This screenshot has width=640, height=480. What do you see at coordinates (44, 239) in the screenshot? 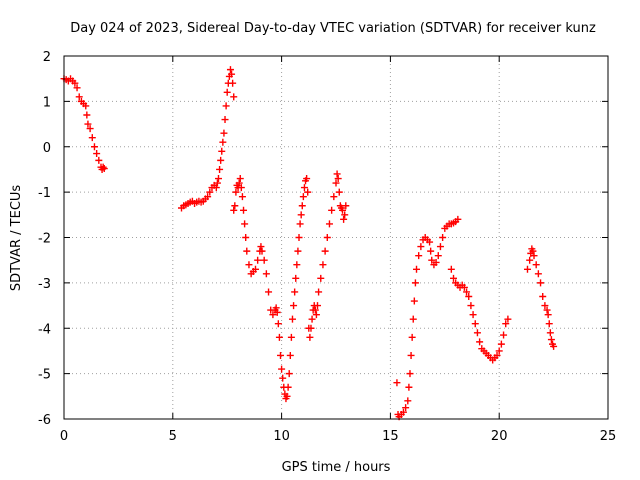
I see `y-tick-label: -2` at bounding box center [44, 239].